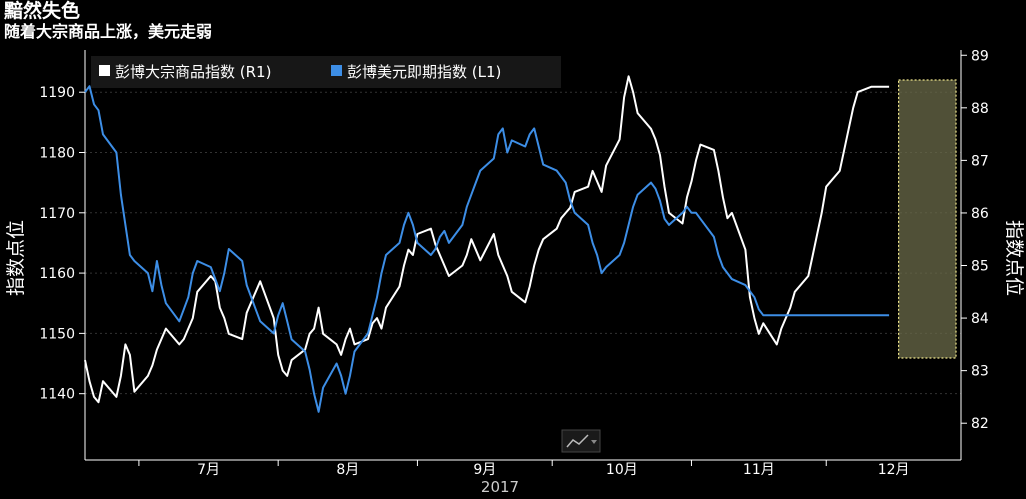  I want to click on y-left-tick-label: 1180, so click(57, 154).